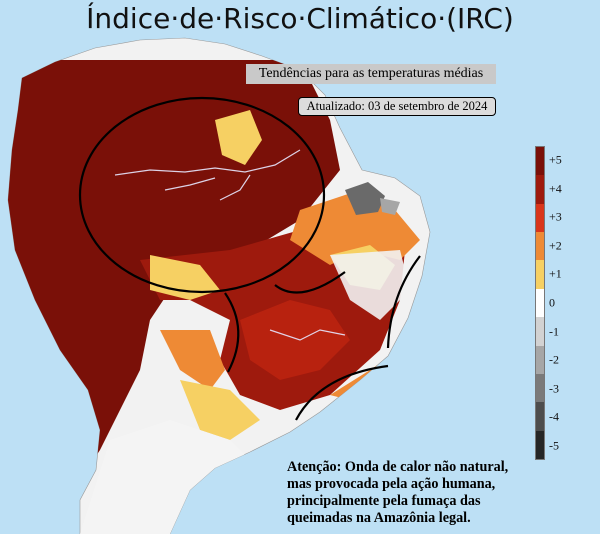  What do you see at coordinates (554, 359) in the screenshot?
I see `legend-label: -2` at bounding box center [554, 359].